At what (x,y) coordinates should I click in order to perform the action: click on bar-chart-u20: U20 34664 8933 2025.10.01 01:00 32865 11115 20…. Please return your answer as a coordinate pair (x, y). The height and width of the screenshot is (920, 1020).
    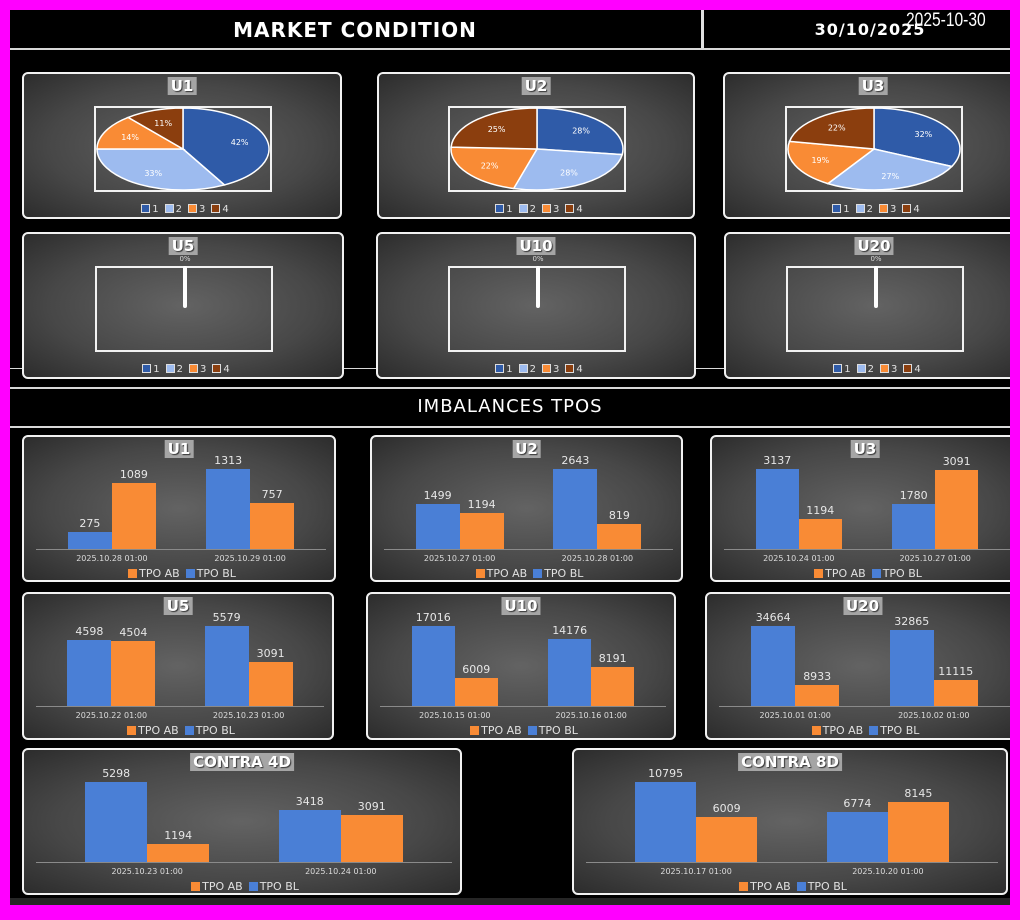
    Looking at the image, I should click on (857, 666).